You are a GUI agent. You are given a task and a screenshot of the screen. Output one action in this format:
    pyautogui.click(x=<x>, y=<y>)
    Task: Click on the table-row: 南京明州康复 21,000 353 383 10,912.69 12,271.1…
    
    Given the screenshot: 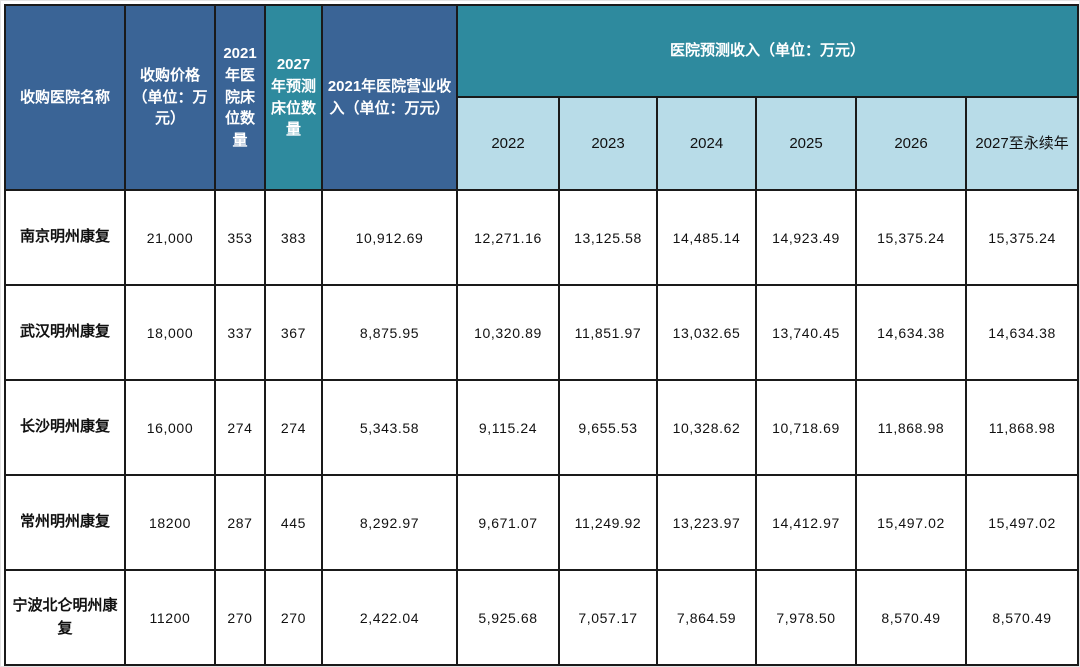 What is the action you would take?
    pyautogui.click(x=542, y=237)
    